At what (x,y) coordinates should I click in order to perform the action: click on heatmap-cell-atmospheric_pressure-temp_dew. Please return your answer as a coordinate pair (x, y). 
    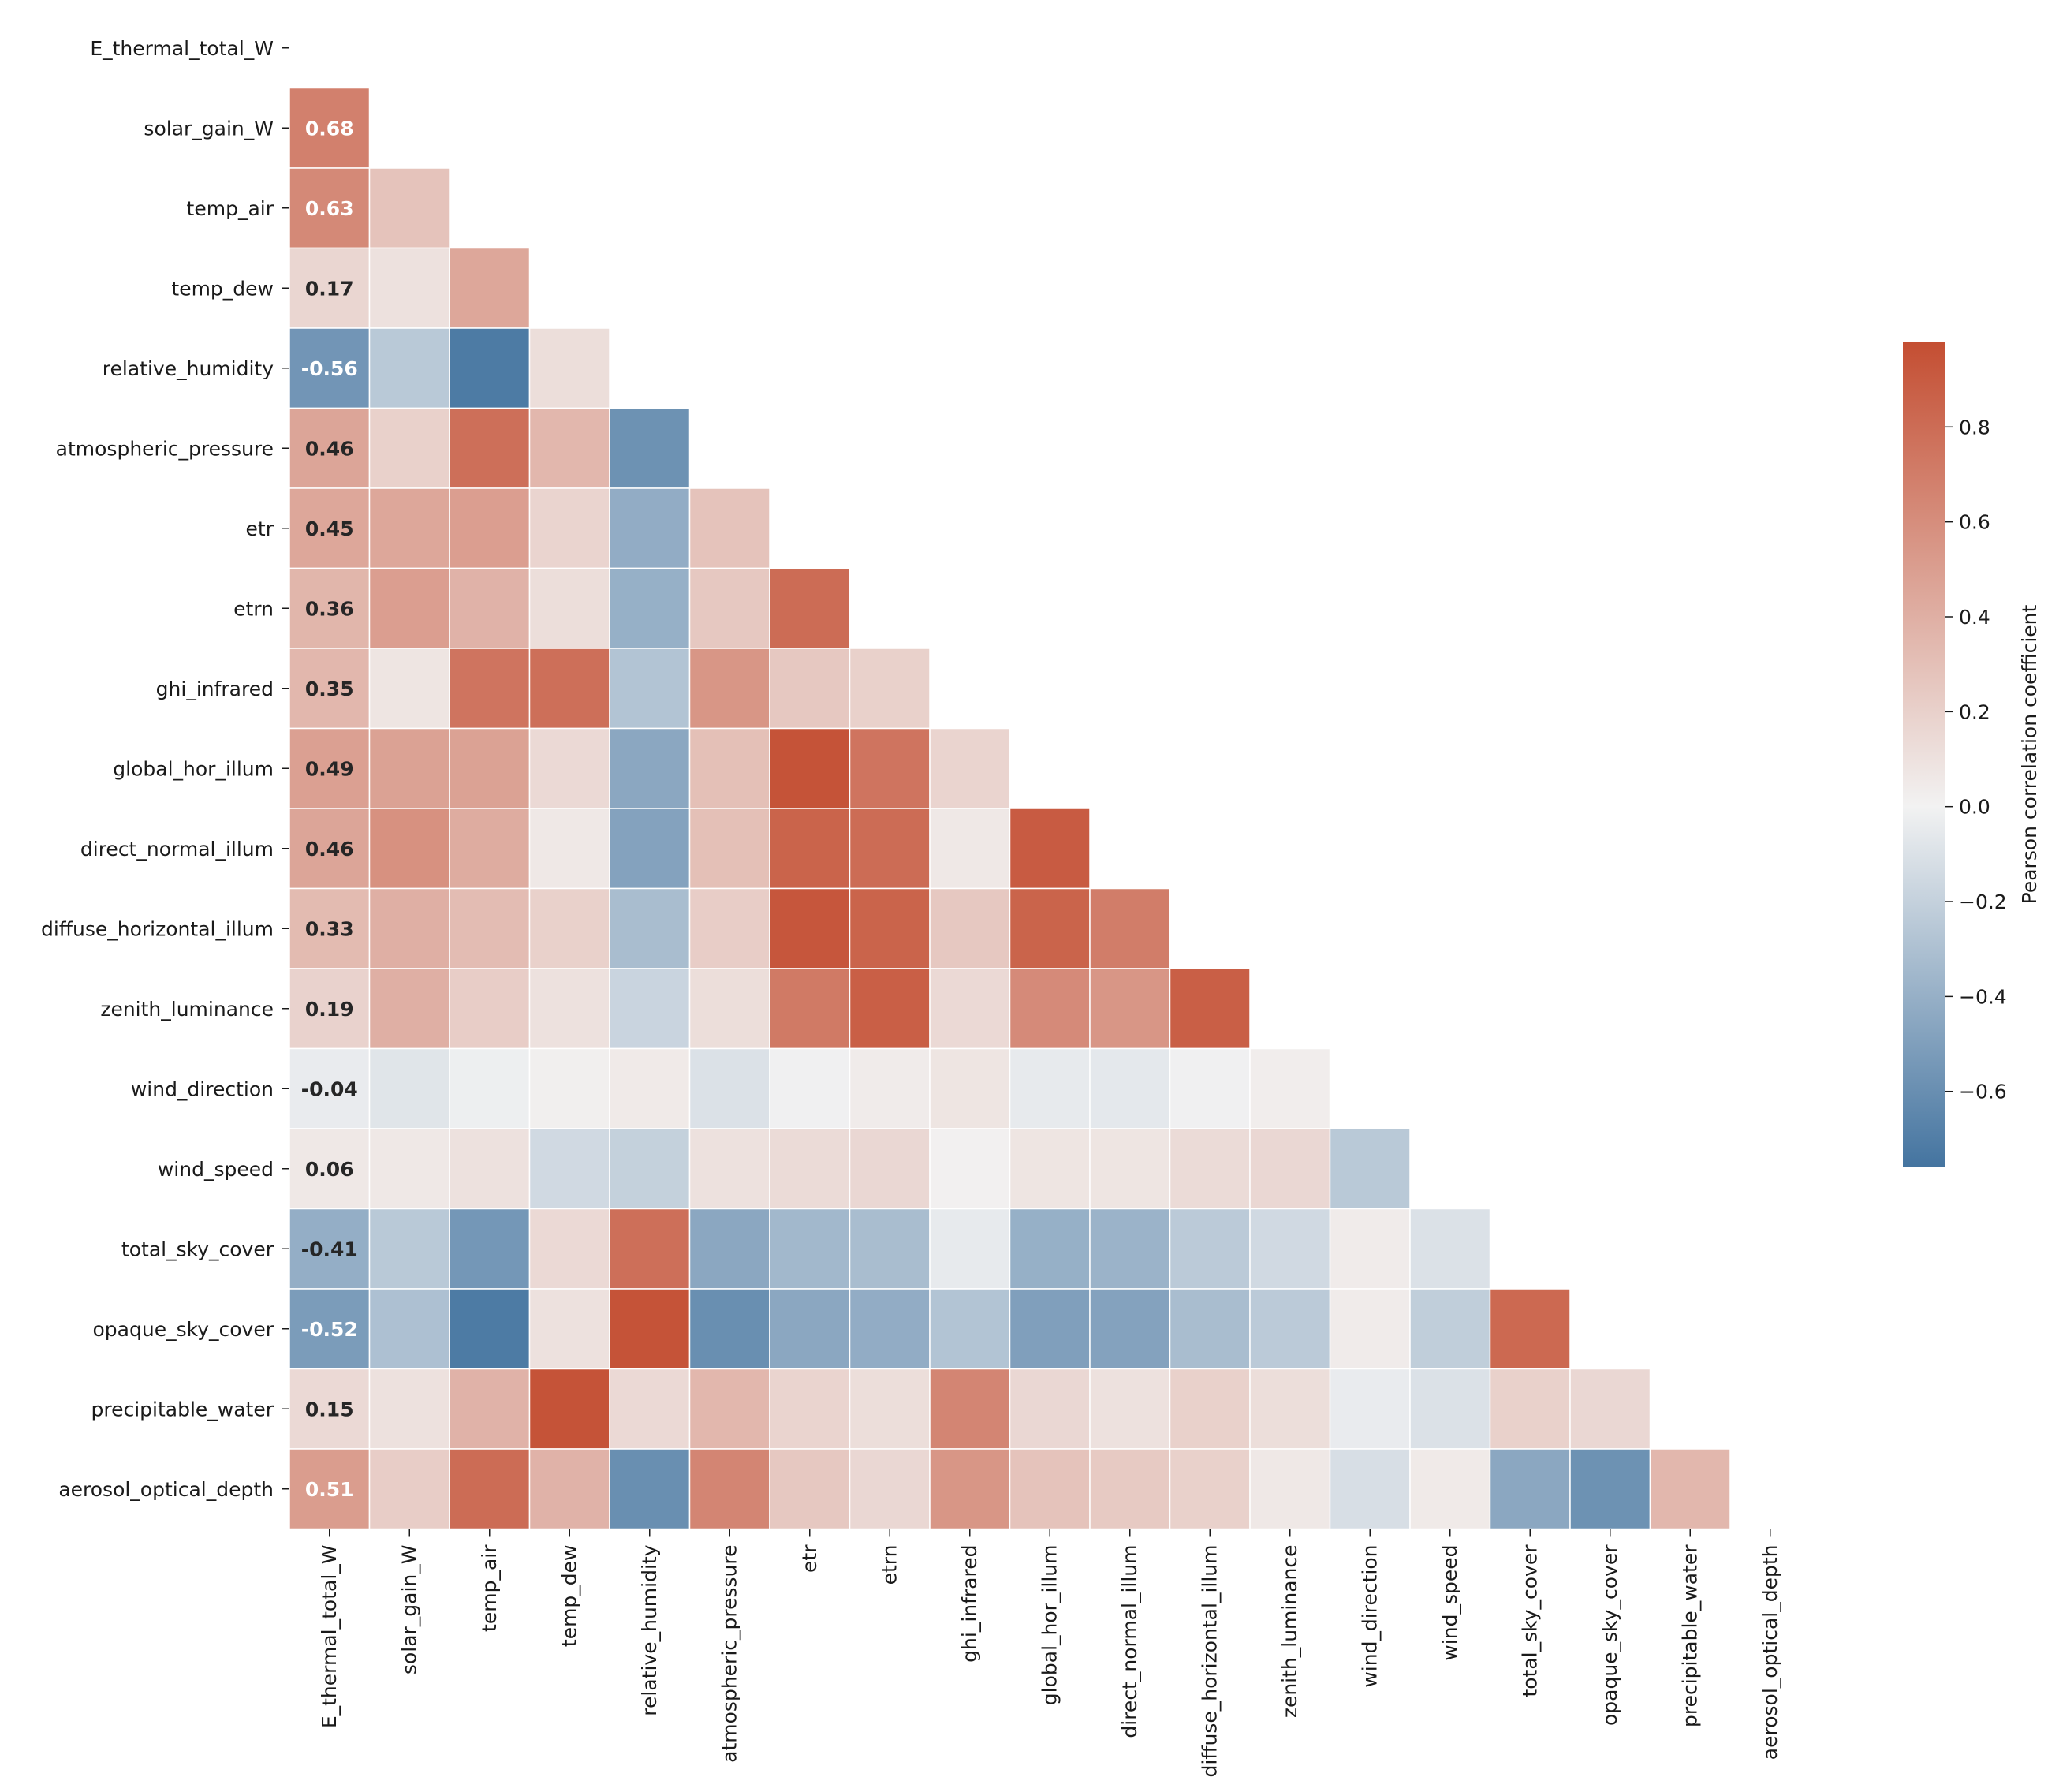
    Looking at the image, I should click on (569, 448).